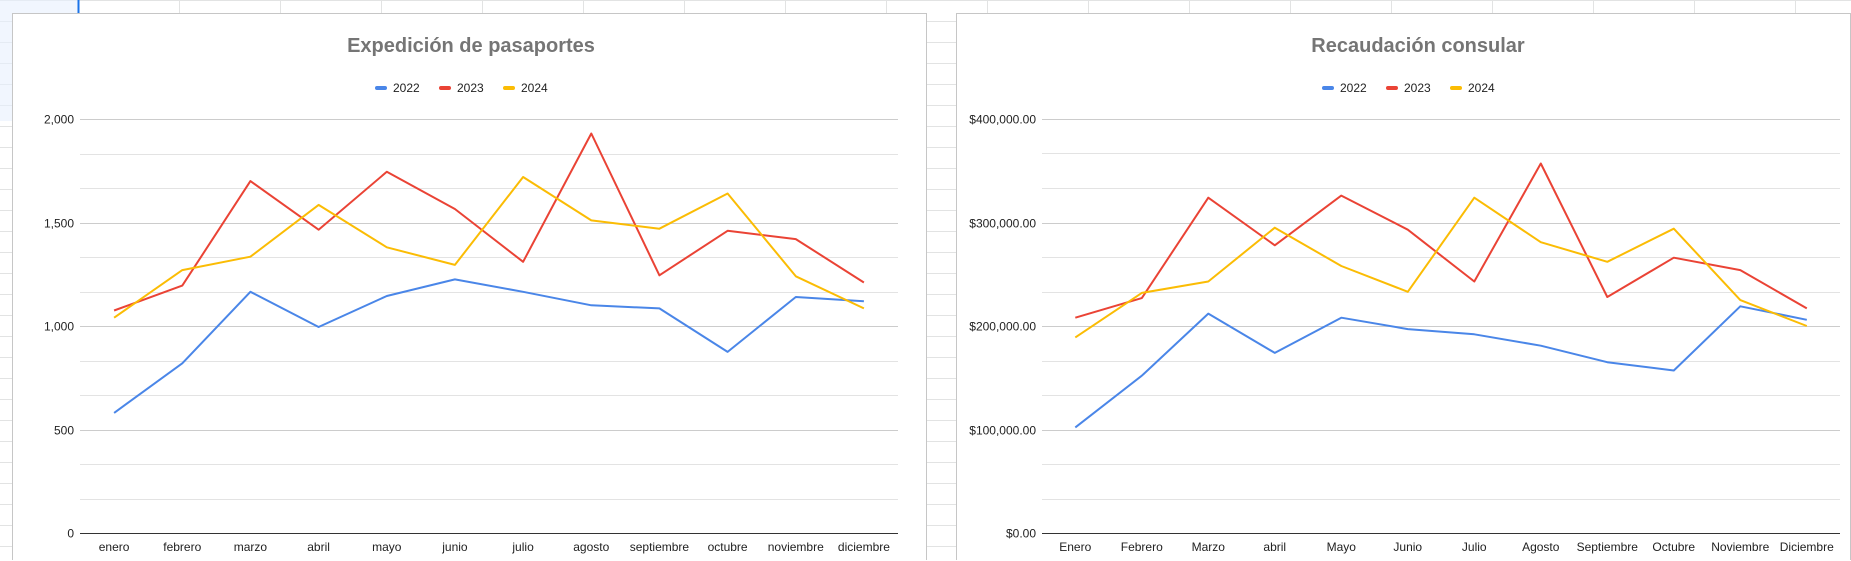  I want to click on chart-title: Expedición de pasaportes, so click(471, 46).